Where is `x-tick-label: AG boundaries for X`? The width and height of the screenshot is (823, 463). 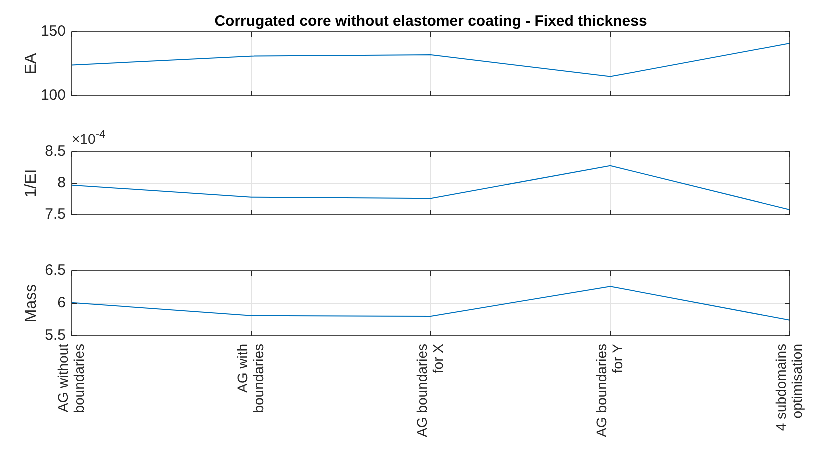 x-tick-label: AG boundaries for X is located at coordinates (430, 390).